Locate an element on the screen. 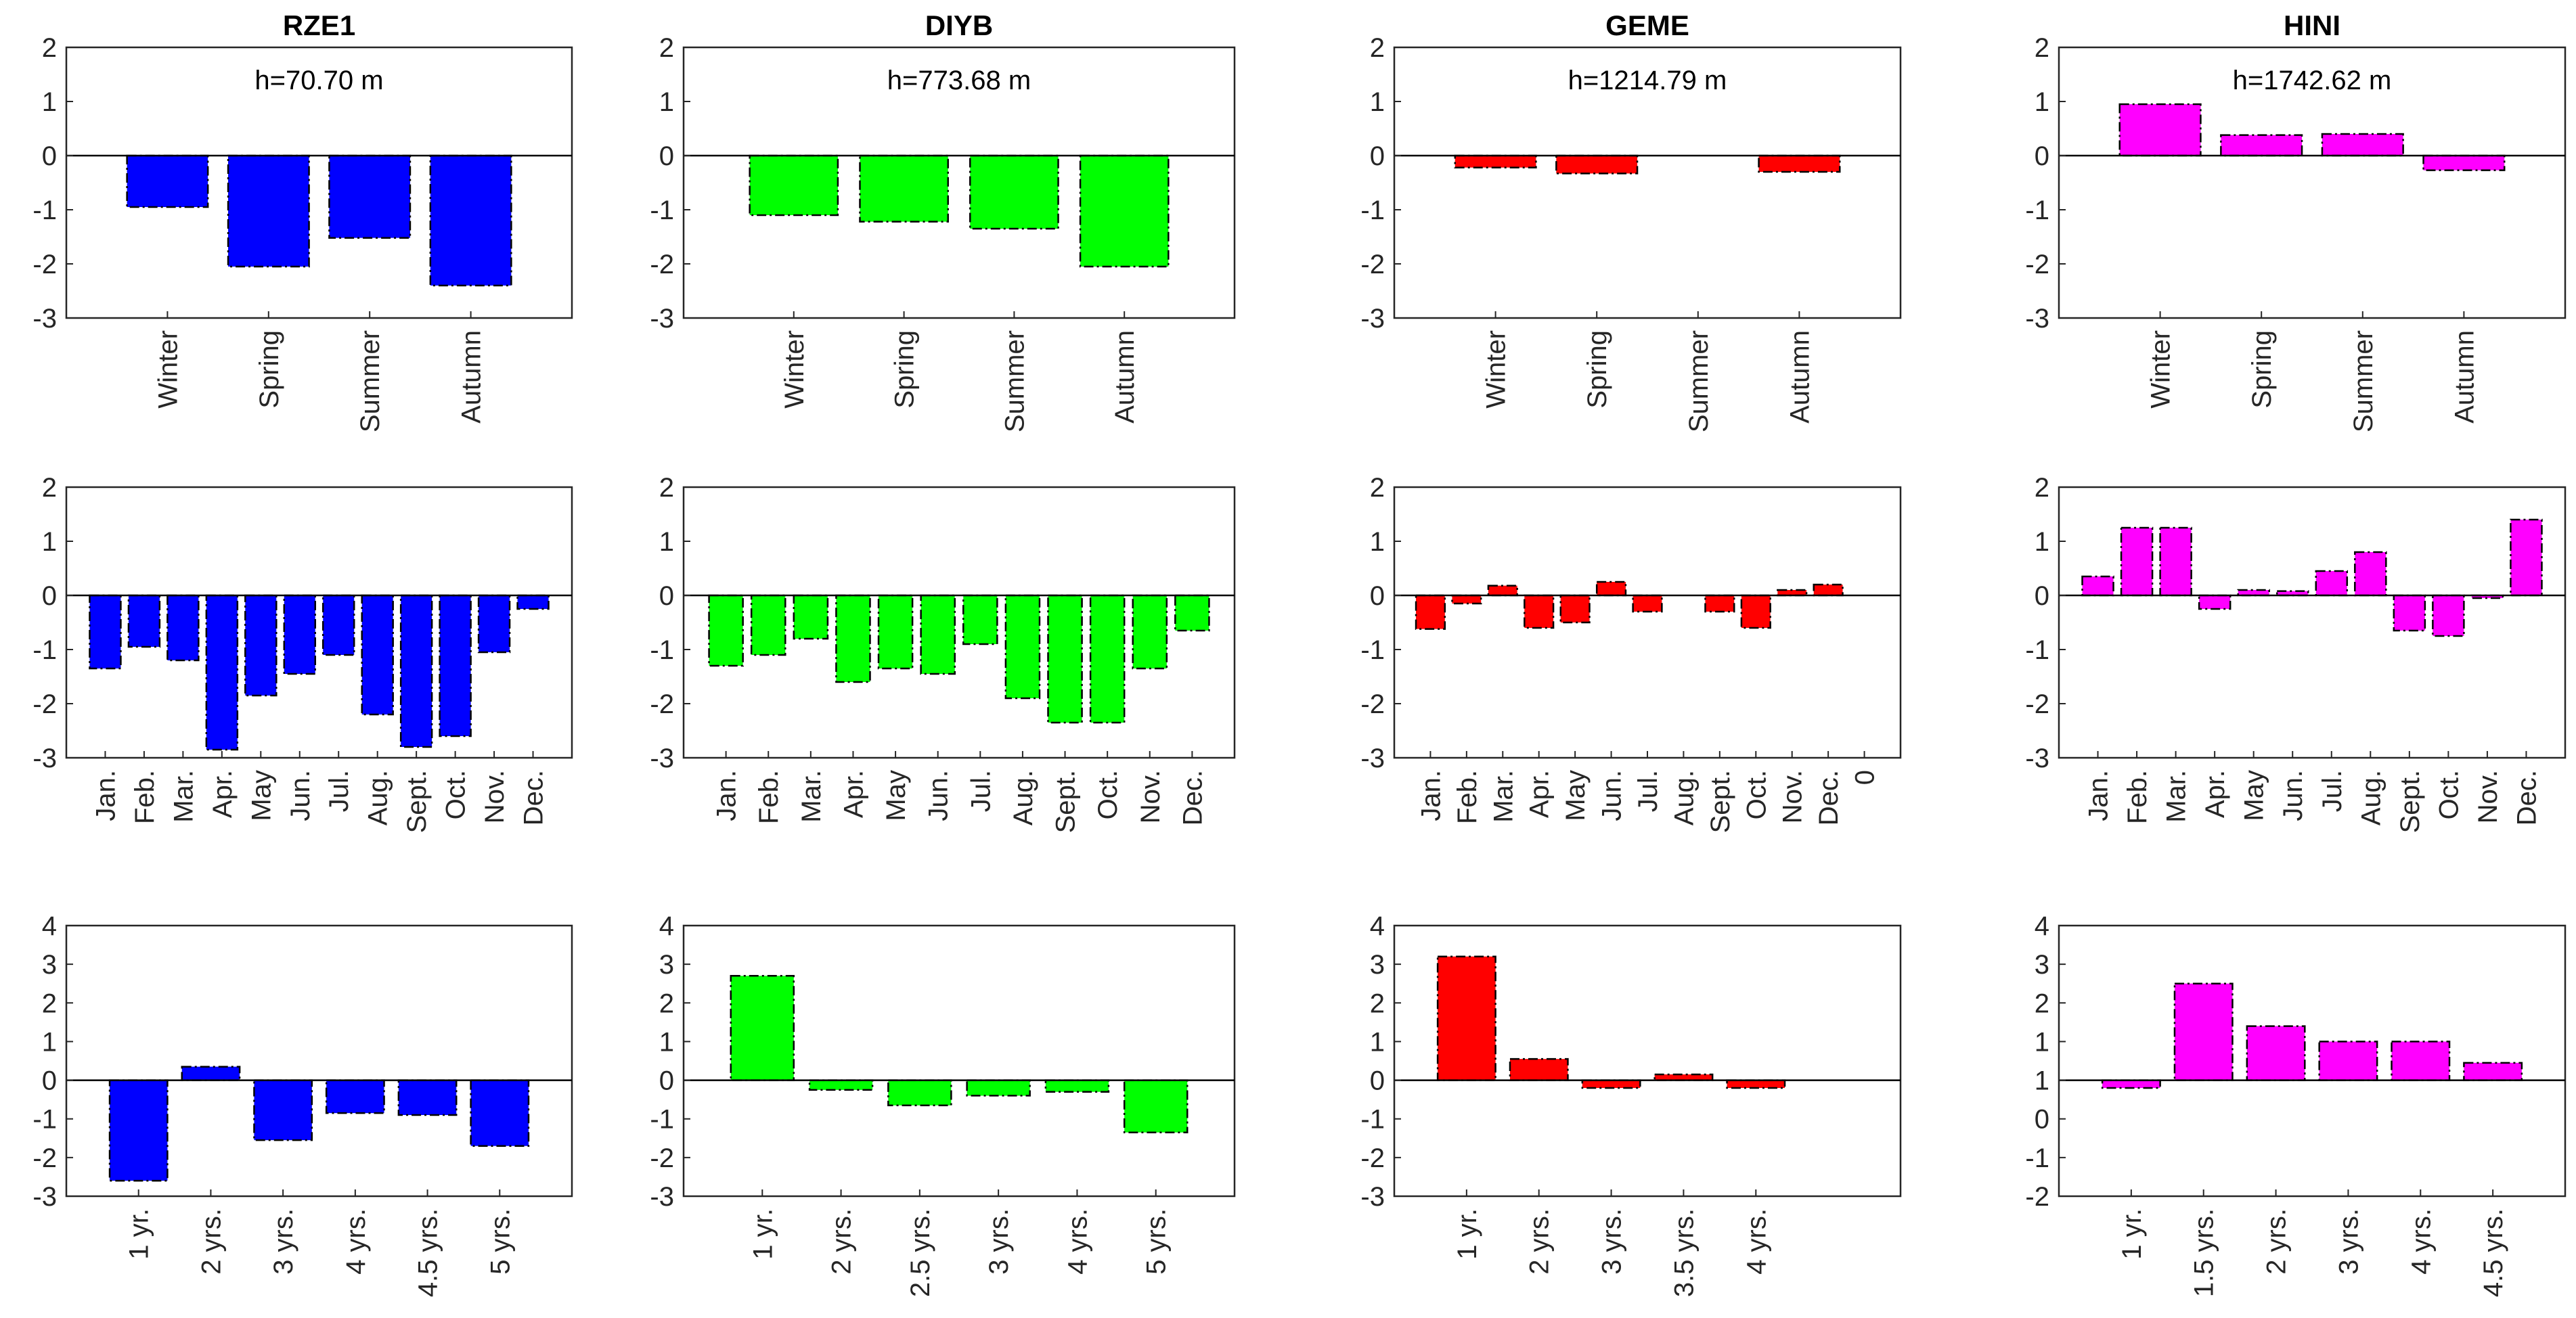 The height and width of the screenshot is (1318, 2576). x-tick-label: Winter is located at coordinates (1496, 369).